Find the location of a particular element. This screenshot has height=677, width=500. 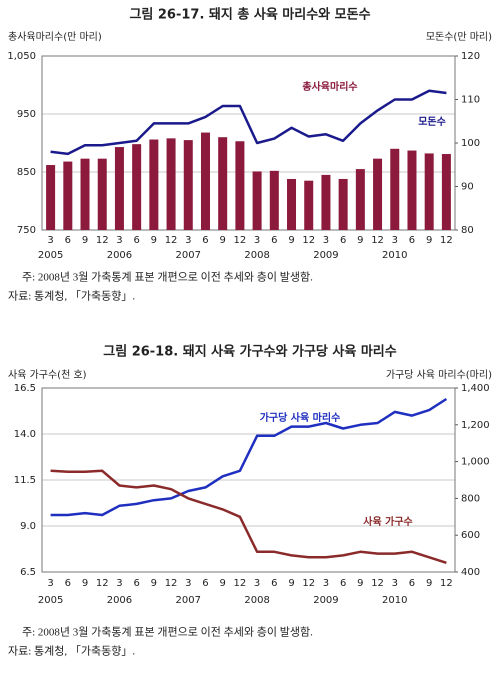

y2-tick-label: 600 is located at coordinates (470, 535).